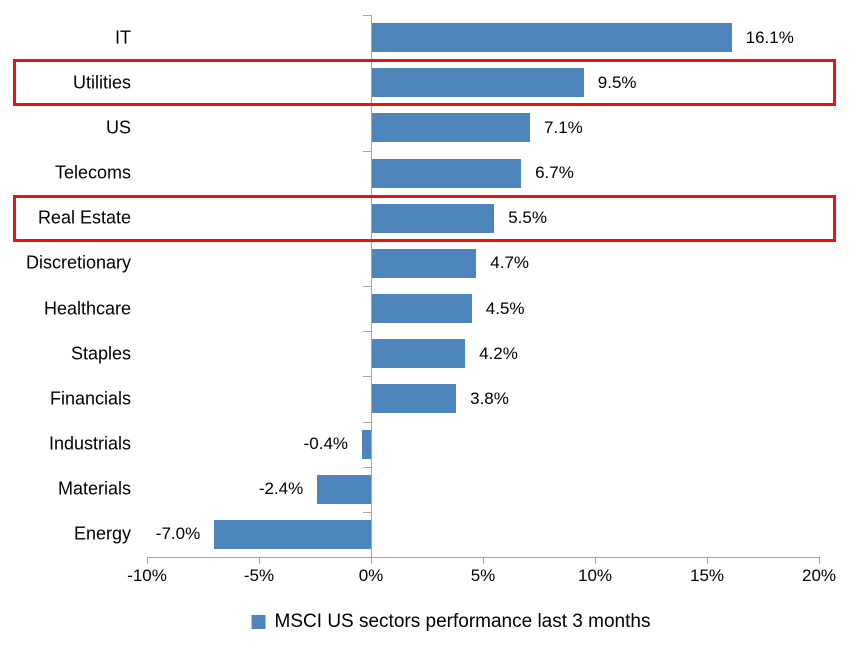 This screenshot has width=852, height=651. I want to click on value-label: 4.2%, so click(498, 353).